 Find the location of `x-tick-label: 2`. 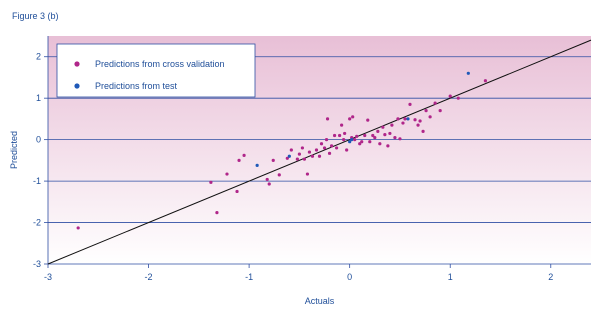

x-tick-label: 2 is located at coordinates (550, 277).